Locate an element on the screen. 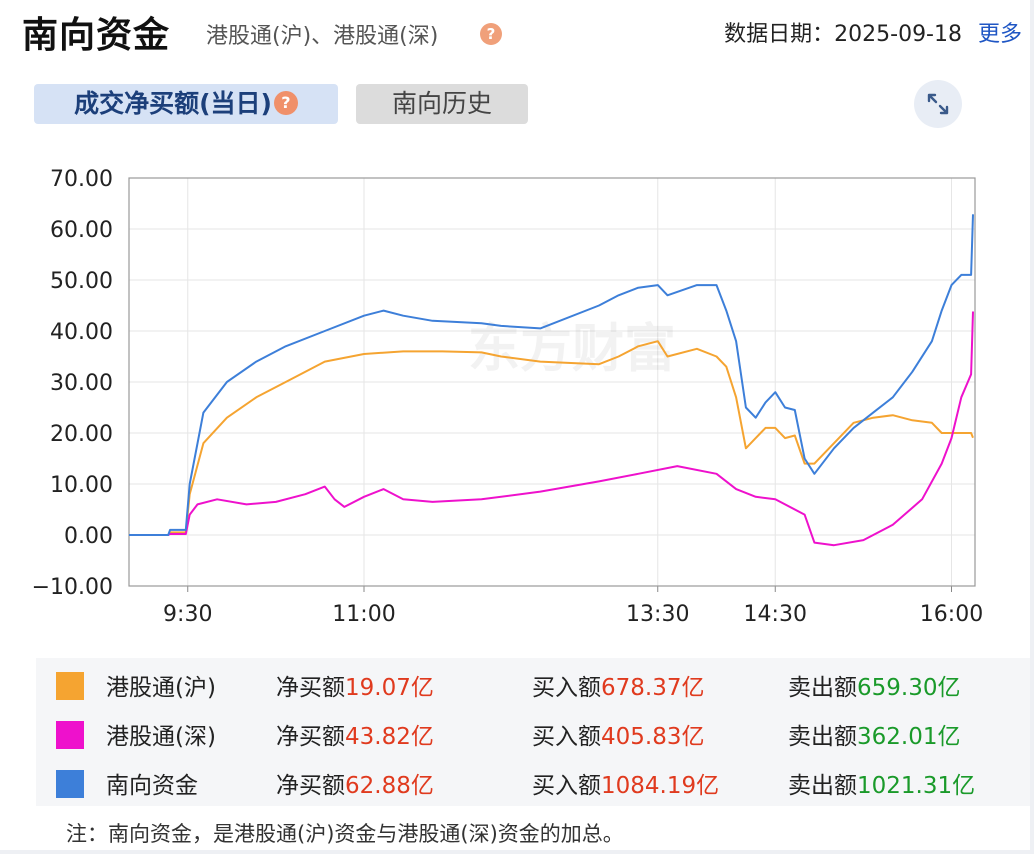 The width and height of the screenshot is (1034, 854). x-tick-label: 9:30 is located at coordinates (187, 614).